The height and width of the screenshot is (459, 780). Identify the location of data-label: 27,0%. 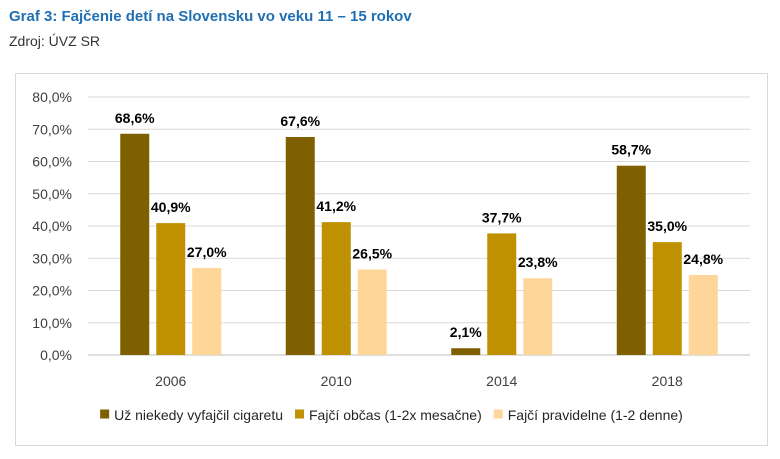
(207, 252).